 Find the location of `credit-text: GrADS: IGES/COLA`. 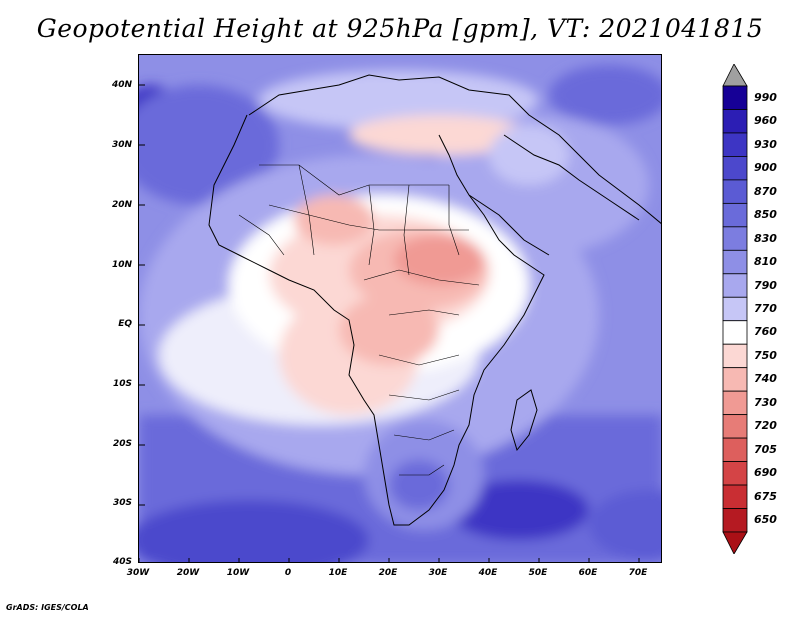

credit-text: GrADS: IGES/COLA is located at coordinates (47, 607).